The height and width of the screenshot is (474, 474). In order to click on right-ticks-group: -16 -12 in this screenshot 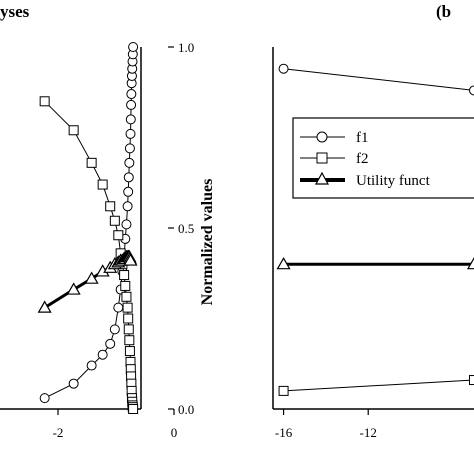, I will do `click(326, 424)`.